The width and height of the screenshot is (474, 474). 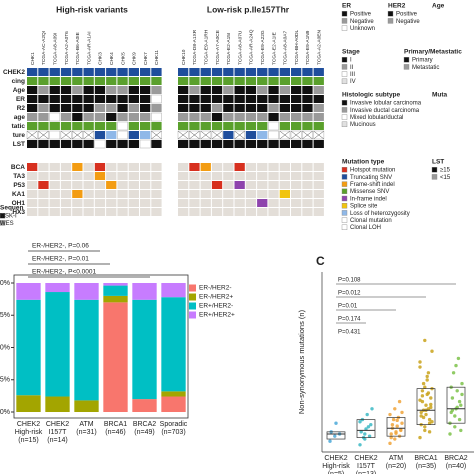 What do you see at coordinates (240, 47) in the screenshot?
I see `sample-label: TCGA-A8-A07U` at bounding box center [240, 47].